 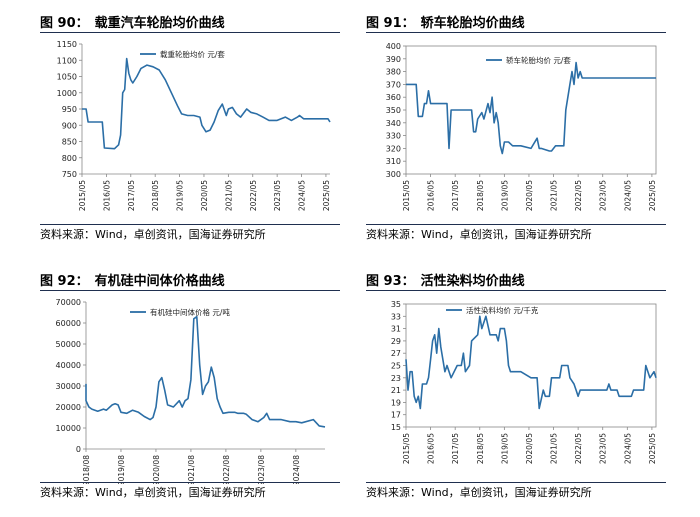 I want to click on y-tick-label: 50000, so click(x=68, y=344).